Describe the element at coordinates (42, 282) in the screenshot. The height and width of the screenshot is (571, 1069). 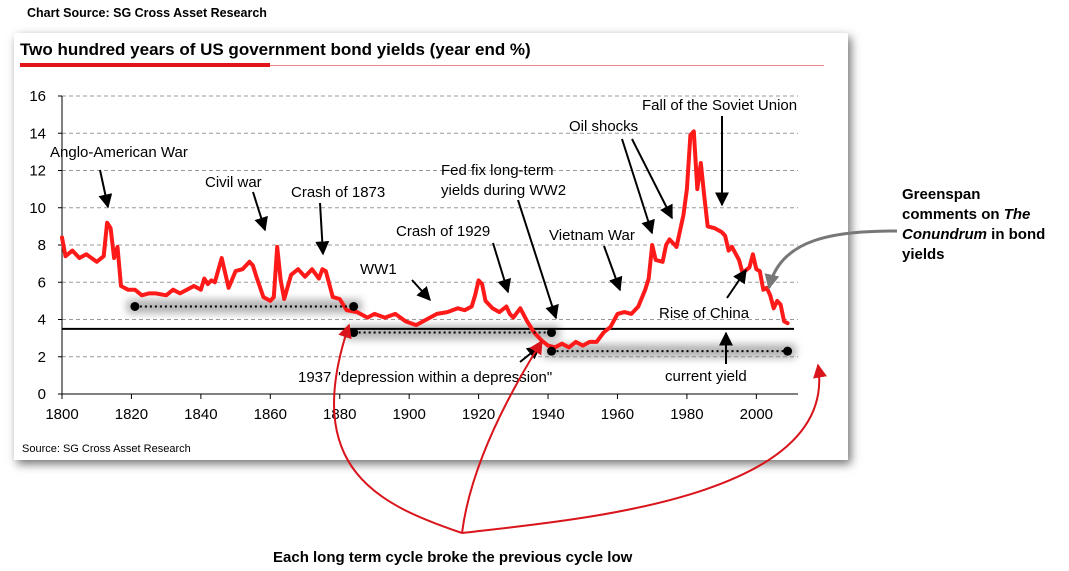
I see `y-tick-label-6: 6` at that location.